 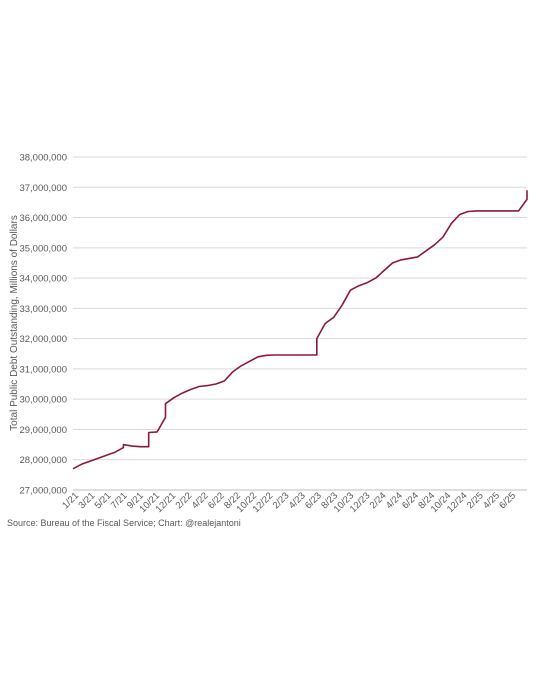 I want to click on y-tick-label: 38,000,000, so click(x=43, y=158).